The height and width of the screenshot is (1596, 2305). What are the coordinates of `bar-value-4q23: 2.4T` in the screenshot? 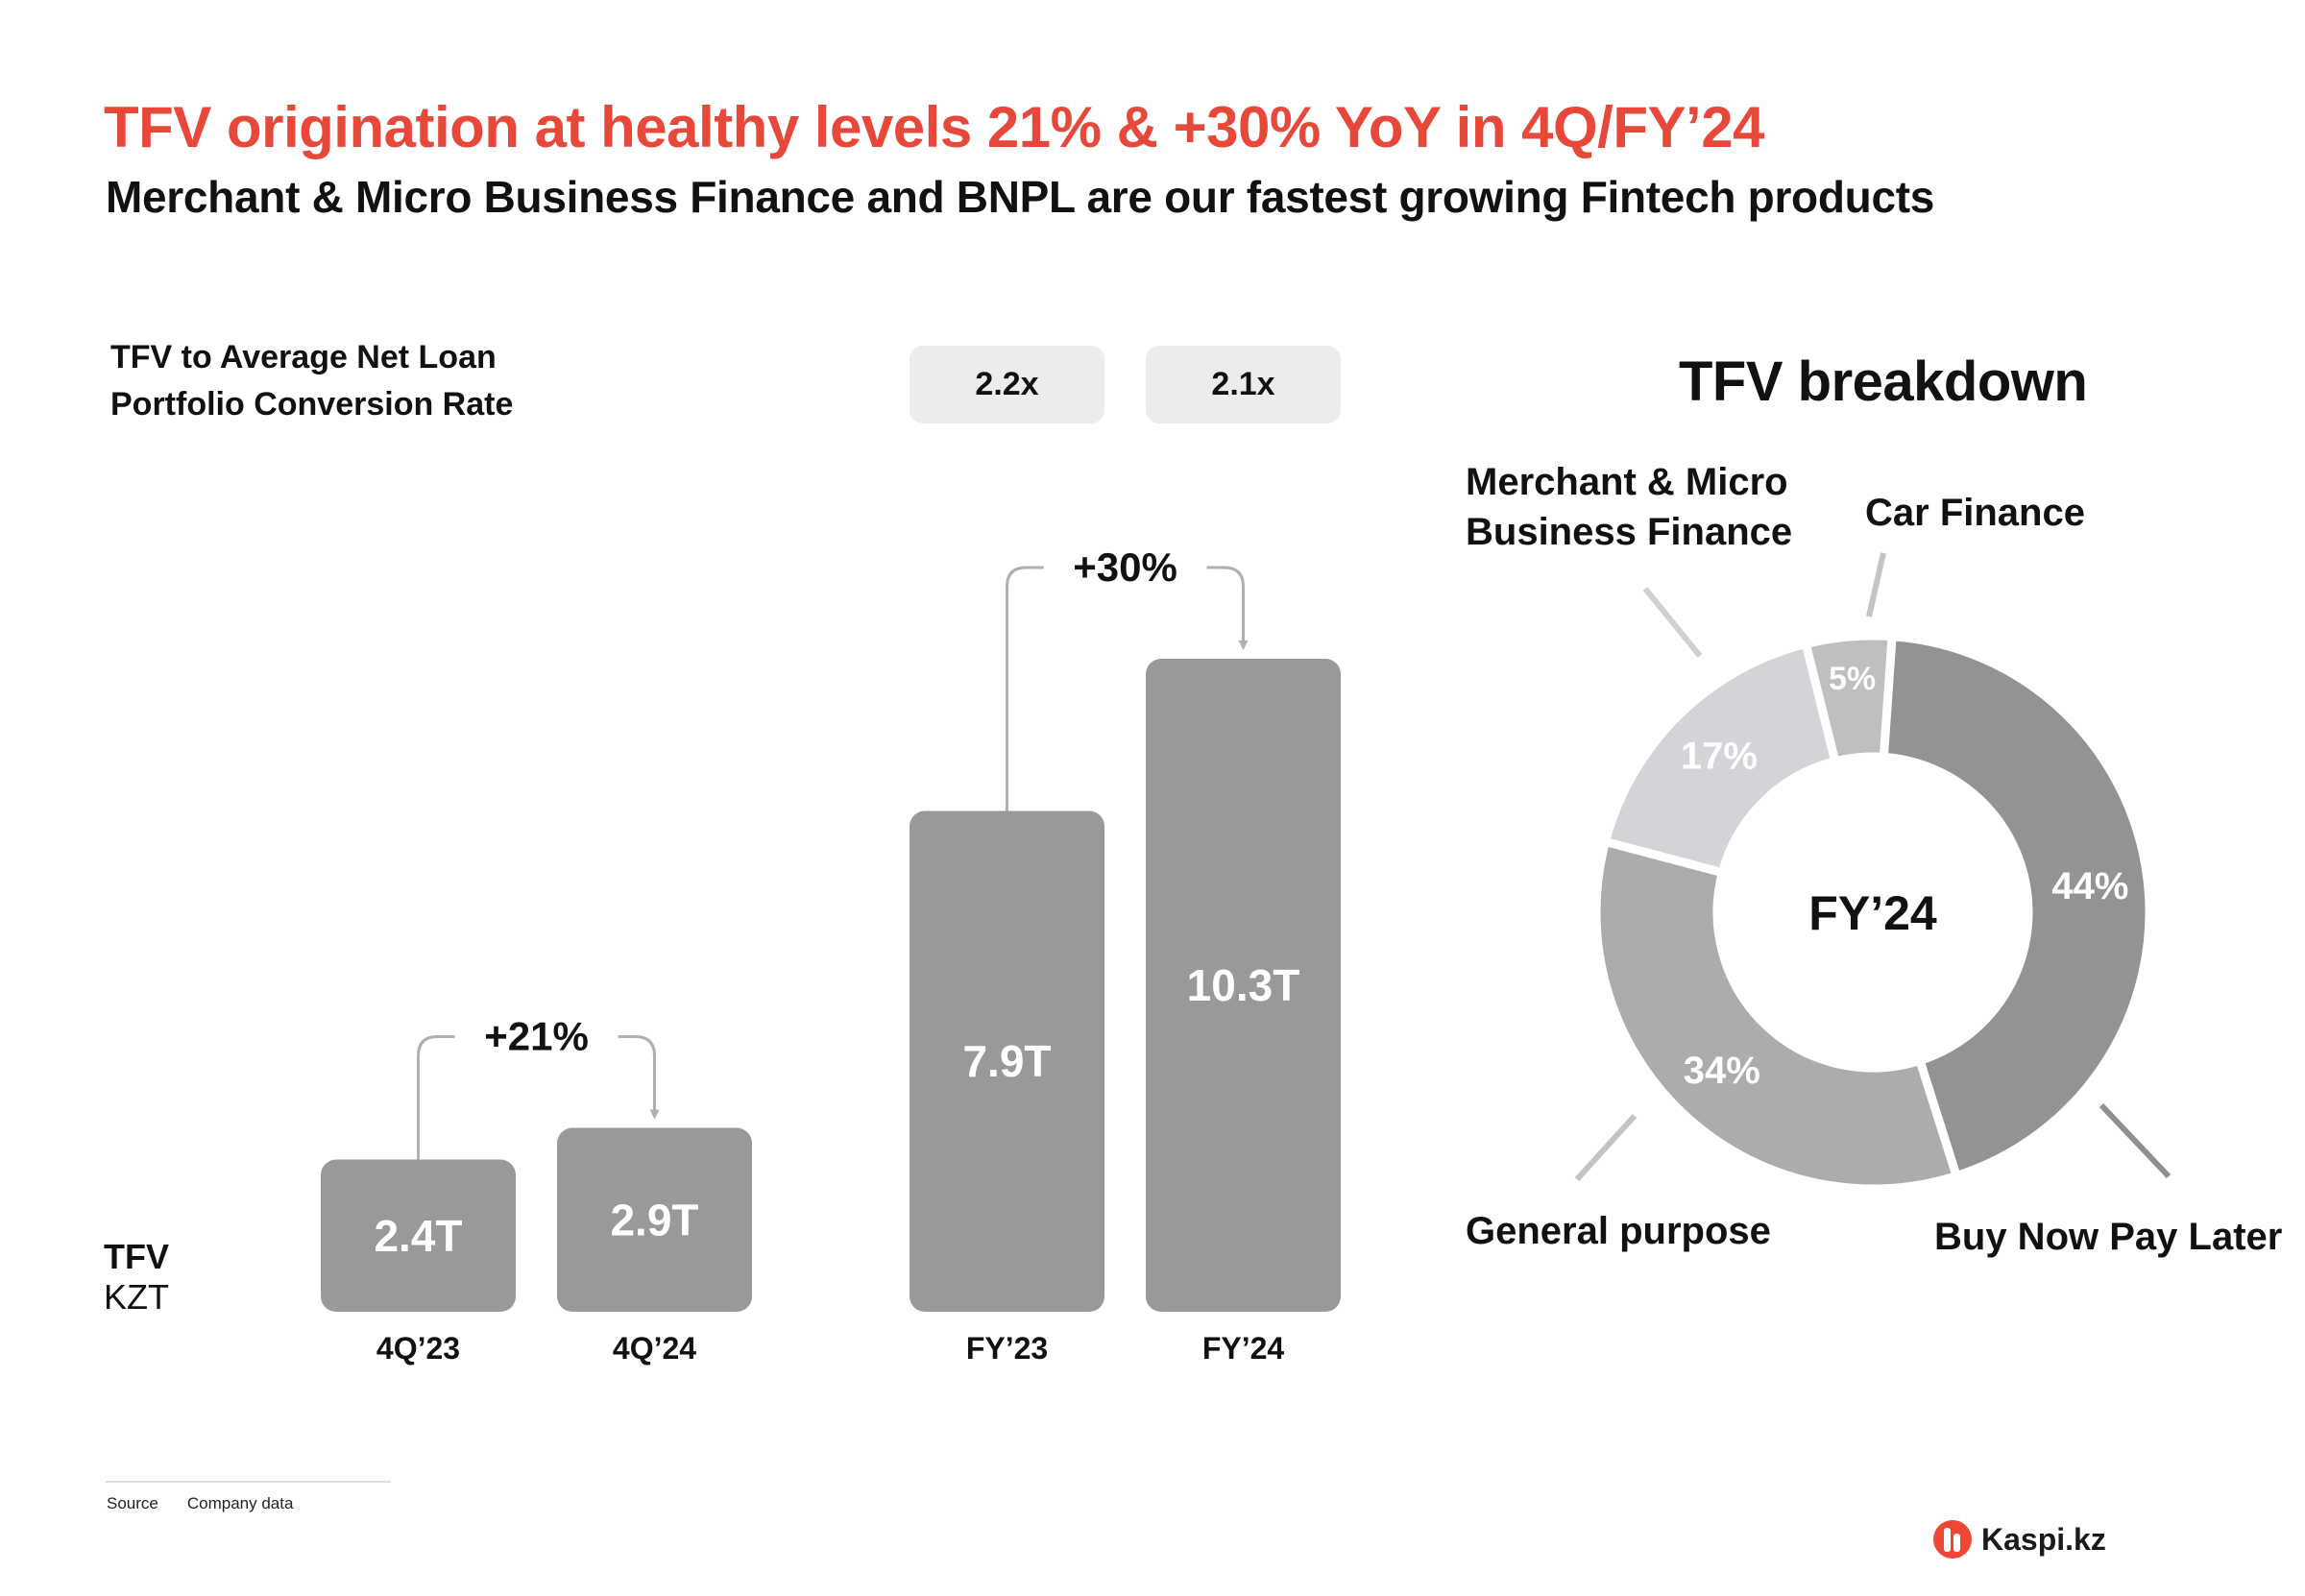 It's located at (418, 1236).